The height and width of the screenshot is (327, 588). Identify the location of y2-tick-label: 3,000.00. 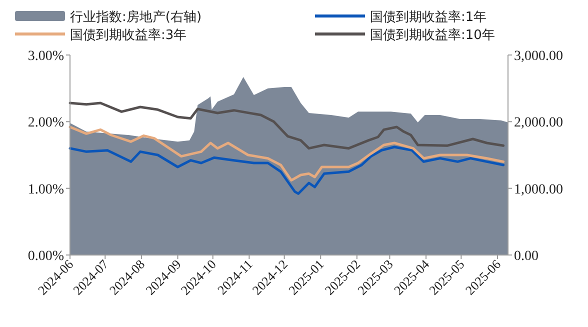
(538, 56).